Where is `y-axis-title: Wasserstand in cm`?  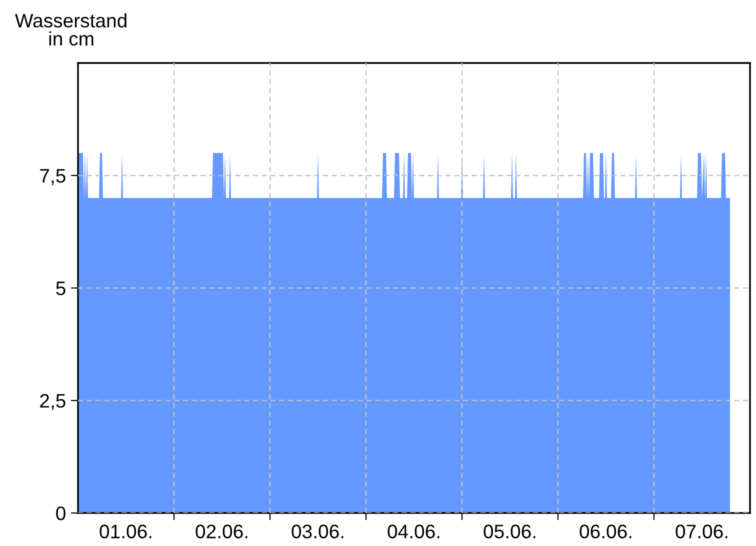
y-axis-title: Wasserstand in cm is located at coordinates (70, 29).